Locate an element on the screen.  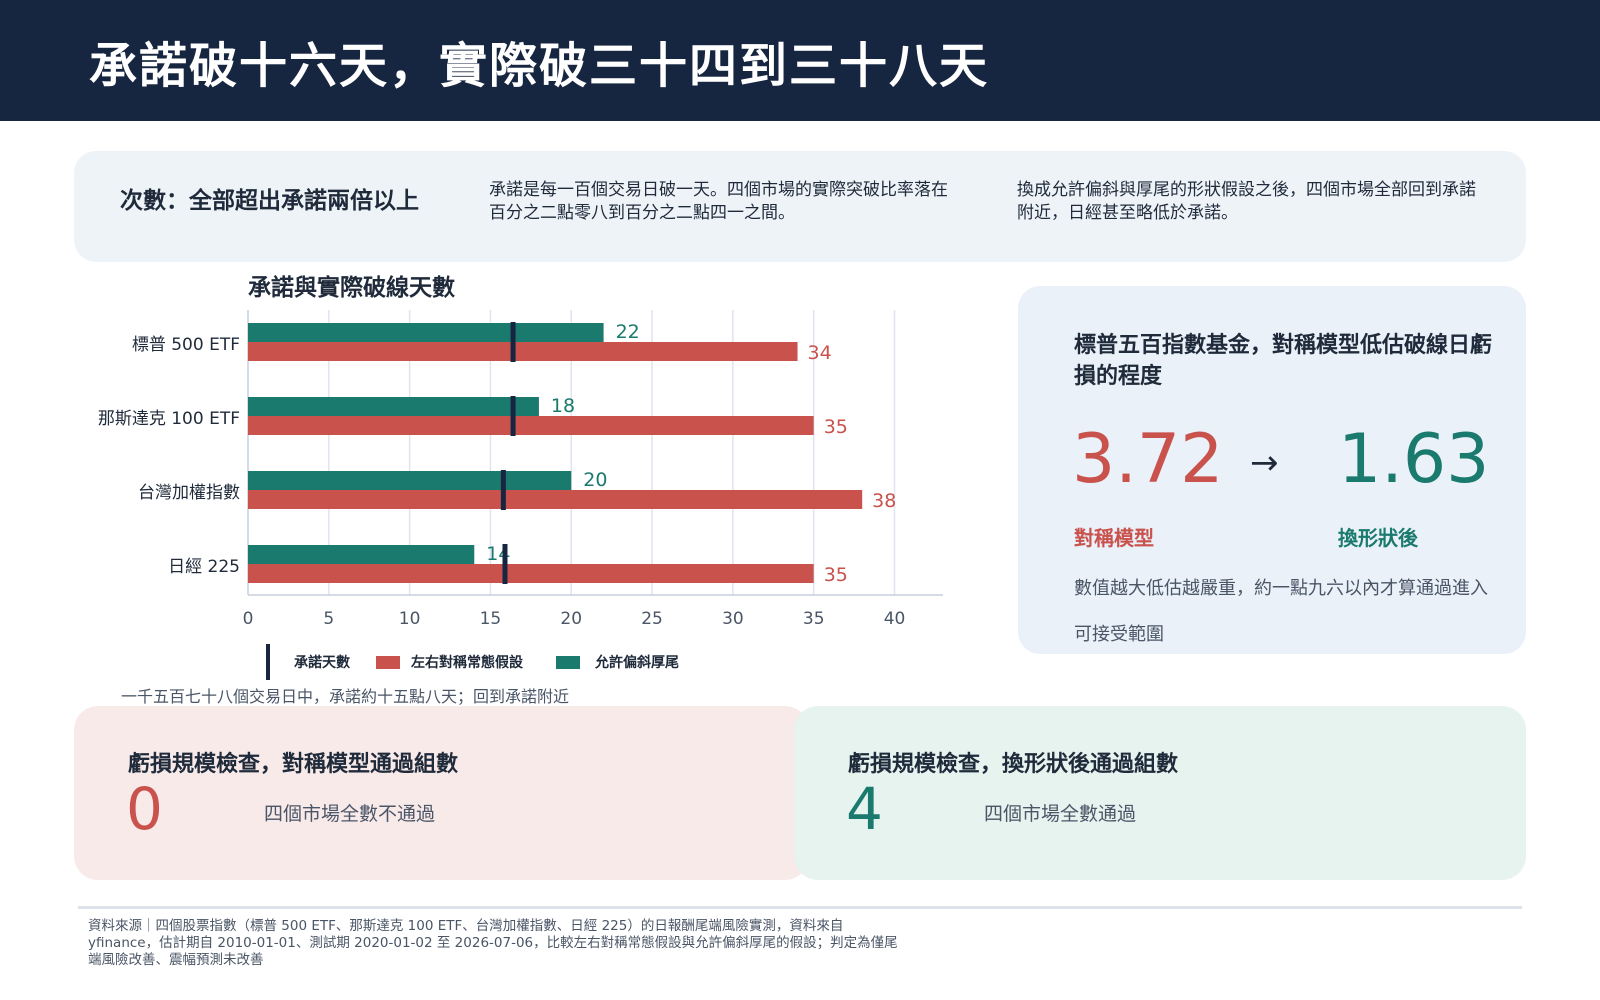
category-label: 標普 500 ETF is located at coordinates (186, 345).